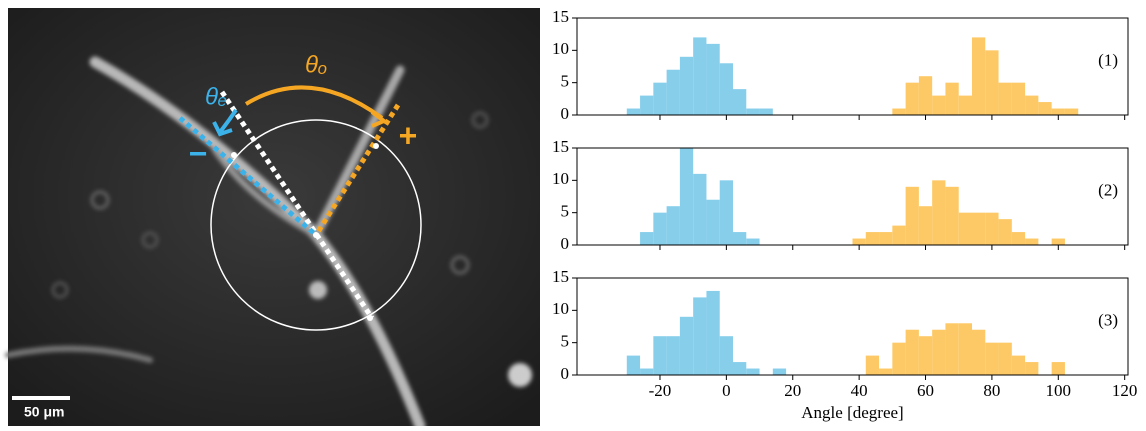  What do you see at coordinates (1108, 190) in the screenshot?
I see `panel-label: (2)` at bounding box center [1108, 190].